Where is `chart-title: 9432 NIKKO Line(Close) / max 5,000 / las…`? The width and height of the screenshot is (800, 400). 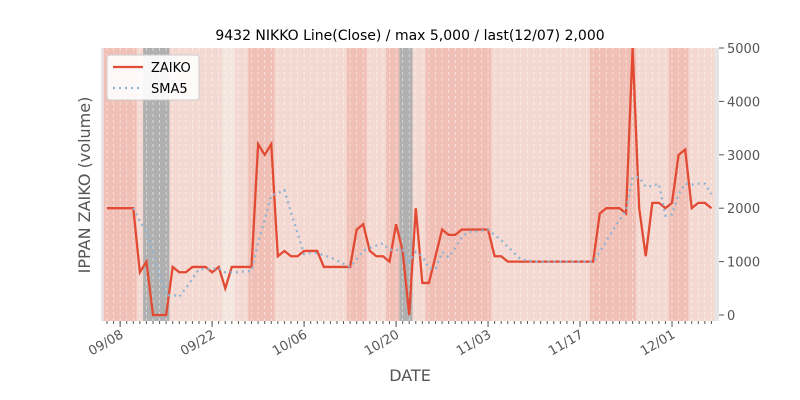
chart-title: 9432 NIKKO Line(Close) / max 5,000 / las… is located at coordinates (409, 36).